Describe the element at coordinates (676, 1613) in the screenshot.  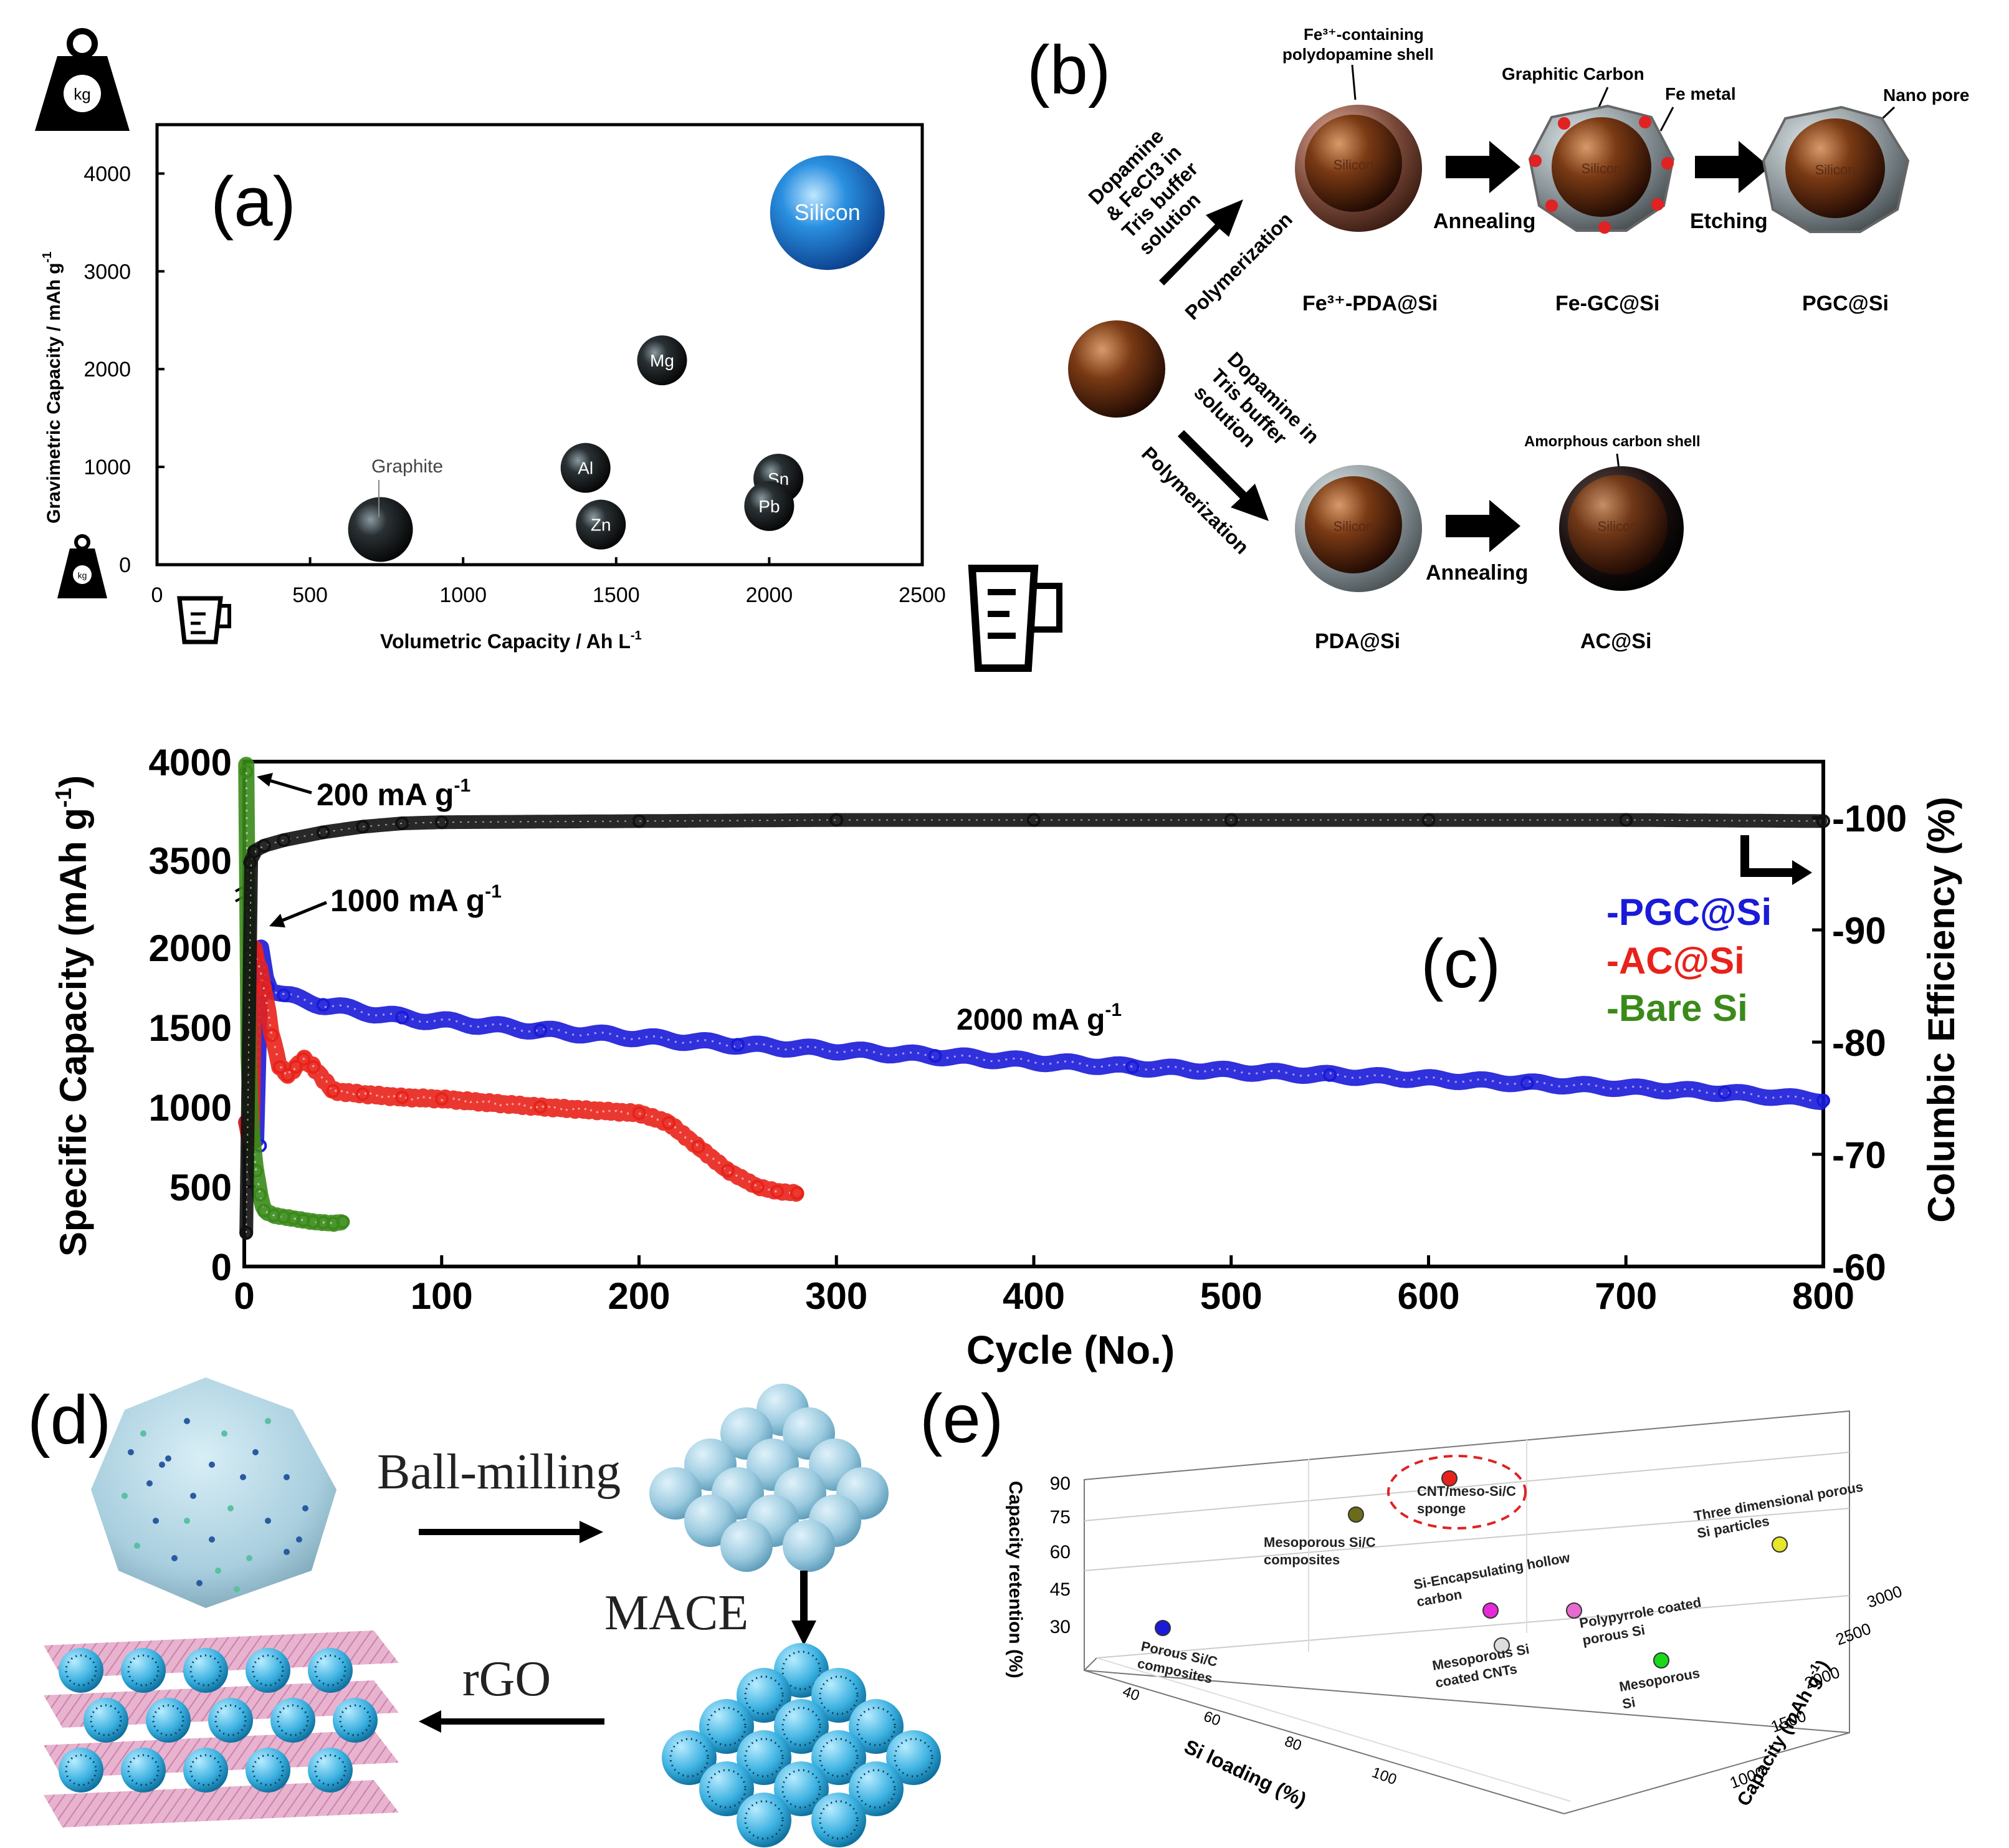
I see `mace-text: MACE` at that location.